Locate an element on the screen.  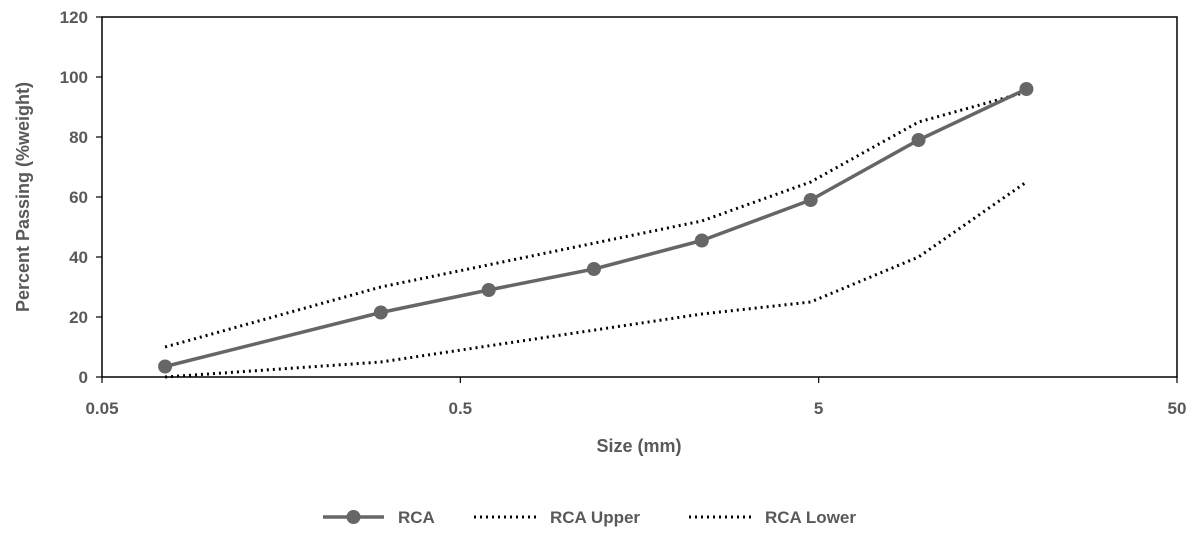
y-tick-label: 20 is located at coordinates (78, 317).